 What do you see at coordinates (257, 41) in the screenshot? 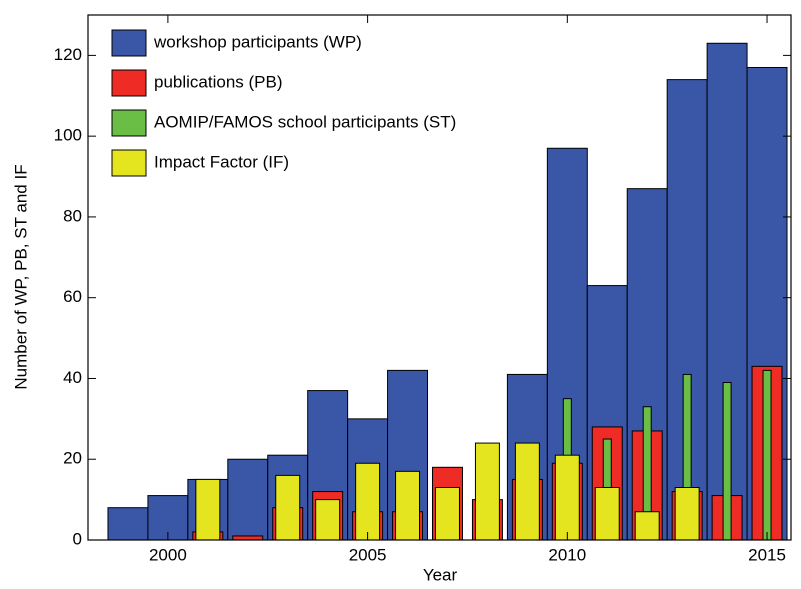
I see `legend-label: workshop participants (WP)` at bounding box center [257, 41].